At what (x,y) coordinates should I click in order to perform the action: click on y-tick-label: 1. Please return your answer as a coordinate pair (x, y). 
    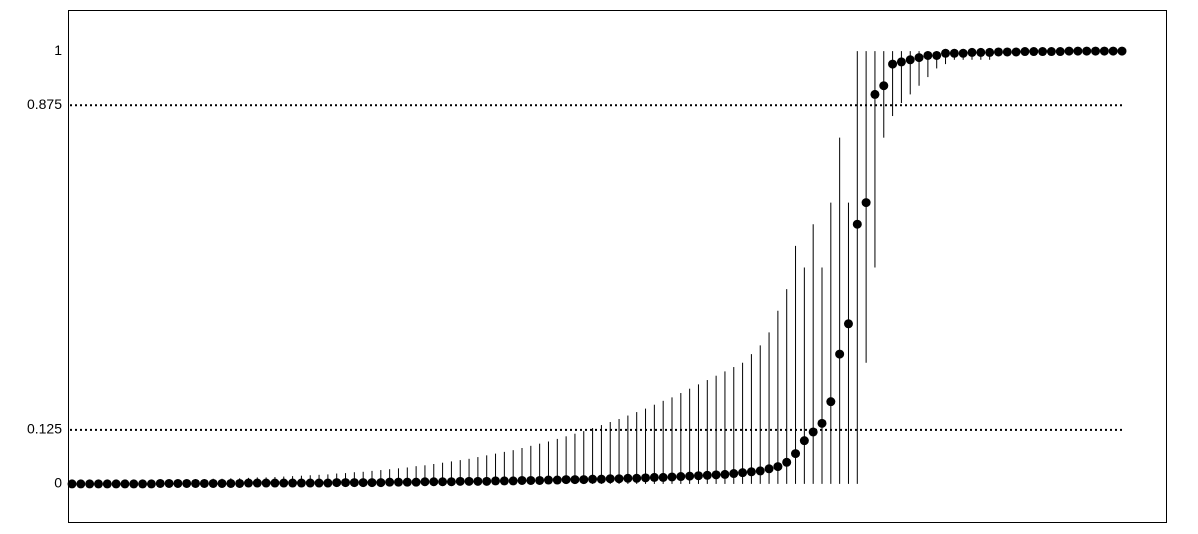
    Looking at the image, I should click on (58, 50).